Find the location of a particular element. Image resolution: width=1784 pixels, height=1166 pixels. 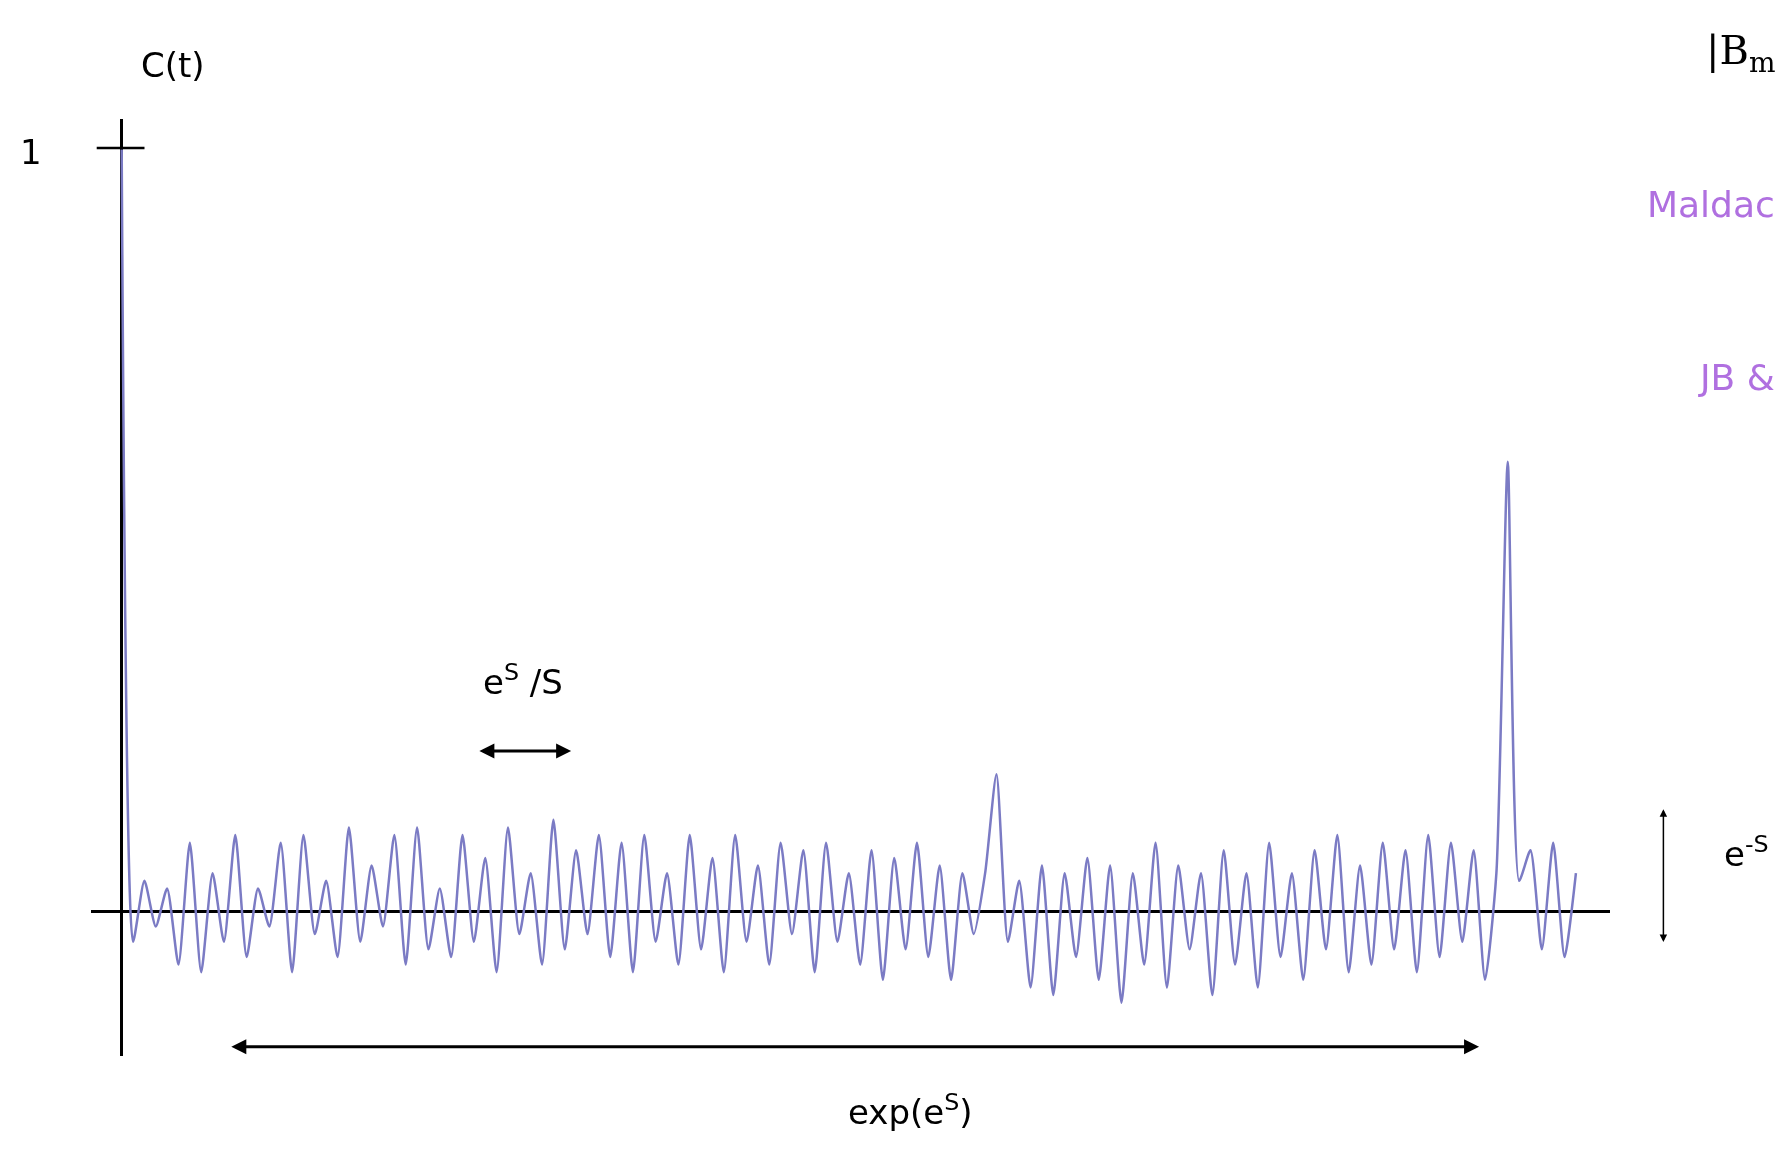

annotation: e$^{S}$ /S is located at coordinates (523, 680).